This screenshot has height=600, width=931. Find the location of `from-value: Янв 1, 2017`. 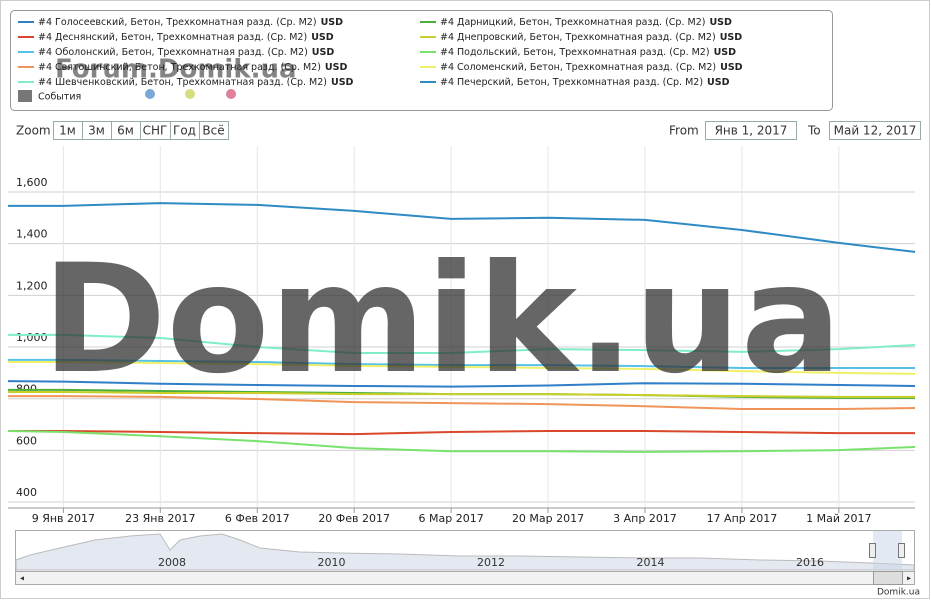

from-value: Янв 1, 2017 is located at coordinates (751, 131).